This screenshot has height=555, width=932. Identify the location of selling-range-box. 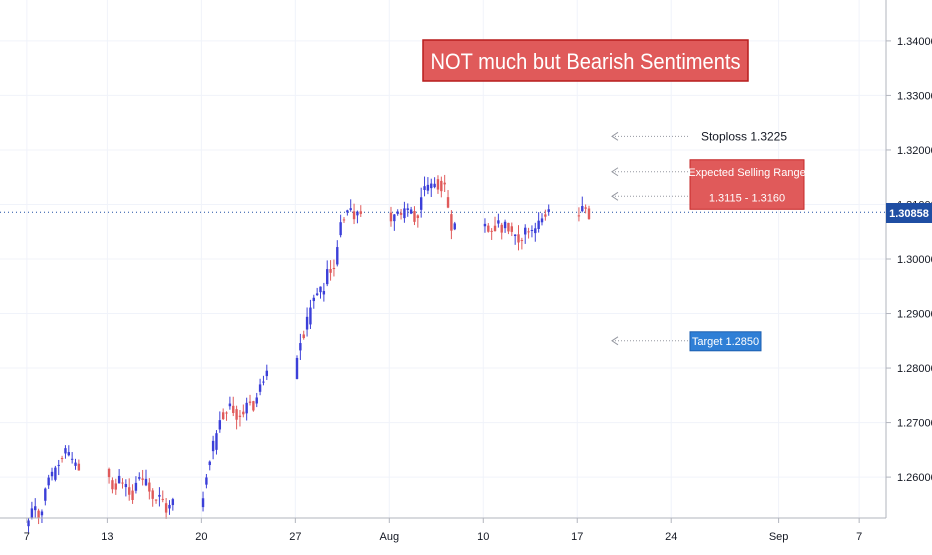
(747, 184).